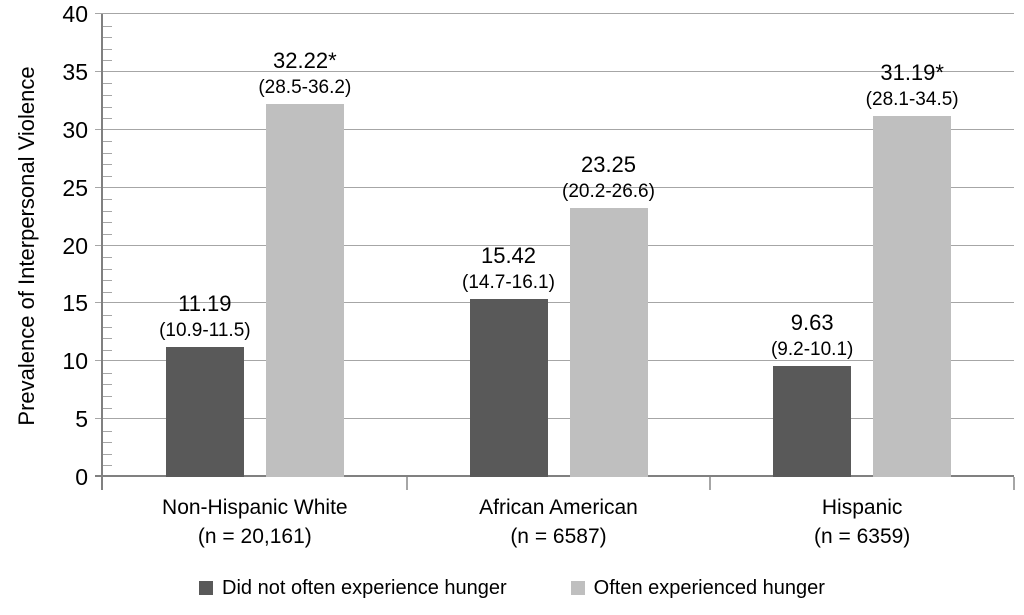 The image size is (1024, 615). I want to click on legend-item: Did not often experience hunger, so click(353, 588).